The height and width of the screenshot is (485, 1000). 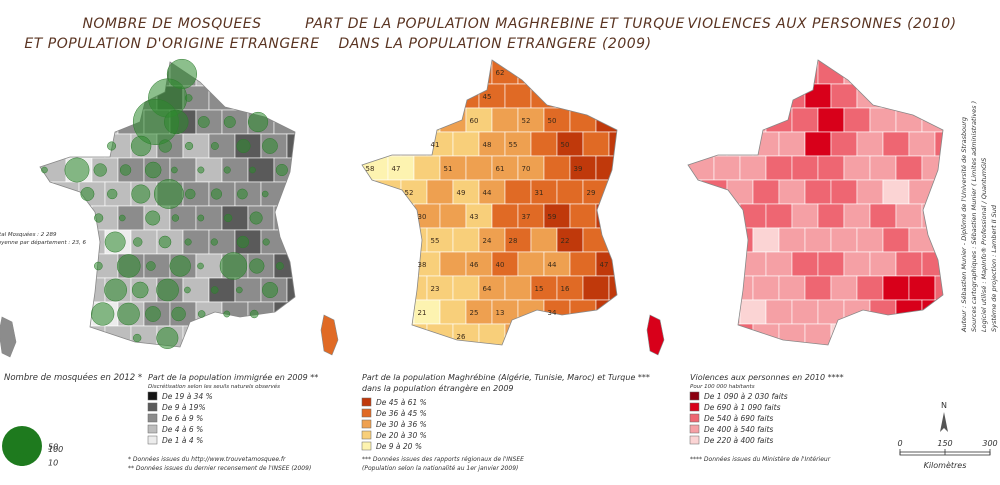 I want to click on map-stat: Total Mosquées : 2 289, so click(x=28, y=234).